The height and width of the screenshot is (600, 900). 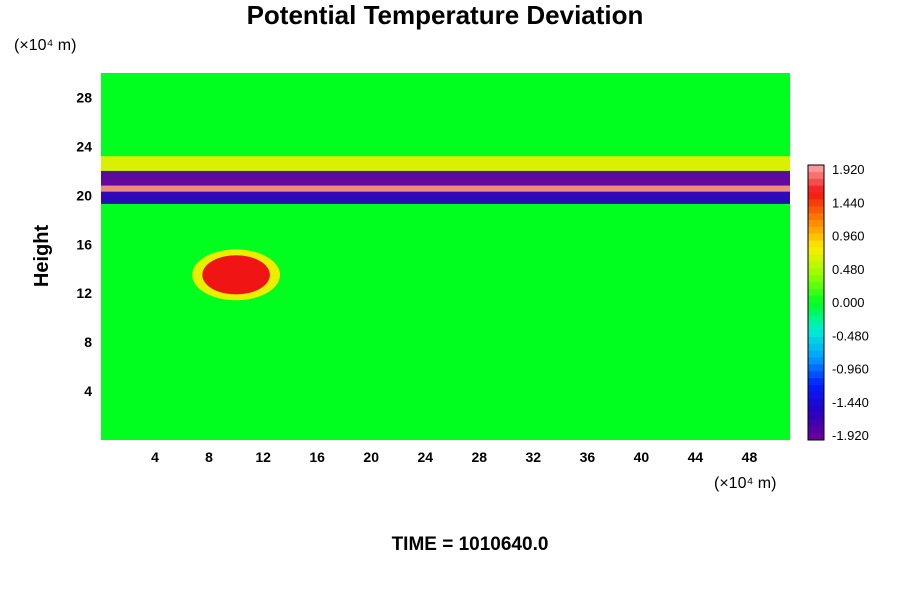 I want to click on field-blob, so click(x=236, y=275).